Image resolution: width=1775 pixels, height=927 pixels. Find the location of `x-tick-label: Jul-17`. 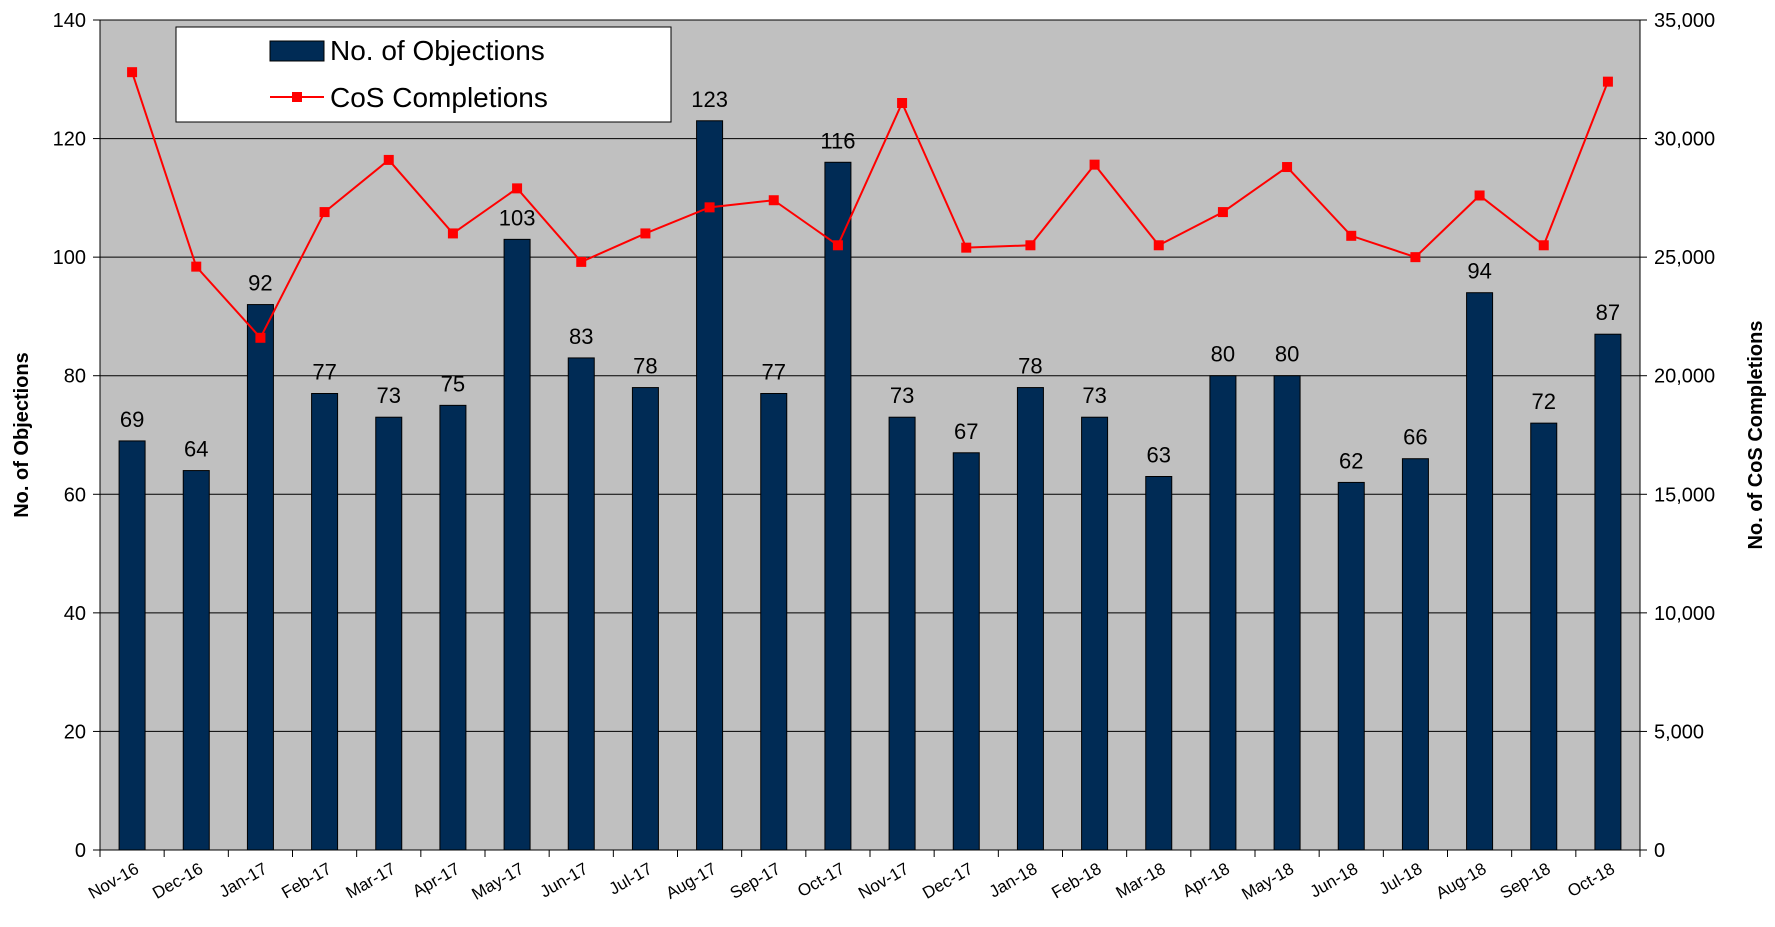

x-tick-label: Jul-17 is located at coordinates (631, 879).